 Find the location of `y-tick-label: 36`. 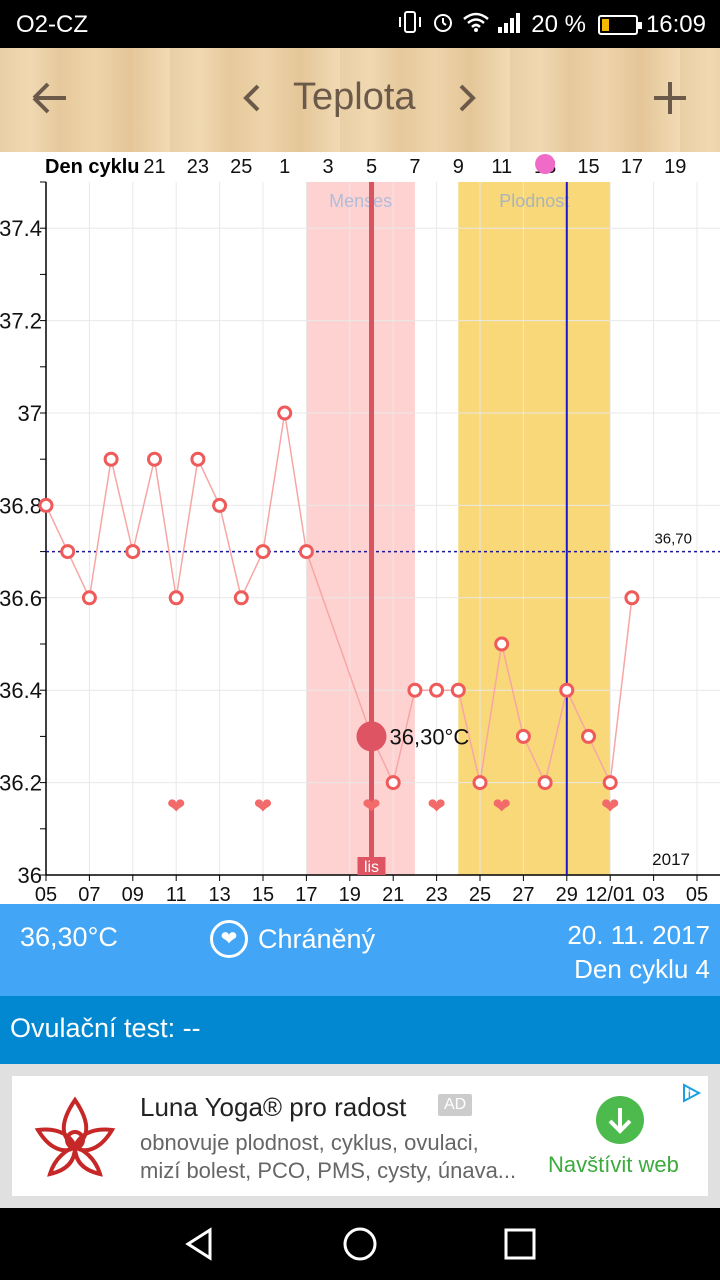

y-tick-label: 36 is located at coordinates (30, 875).